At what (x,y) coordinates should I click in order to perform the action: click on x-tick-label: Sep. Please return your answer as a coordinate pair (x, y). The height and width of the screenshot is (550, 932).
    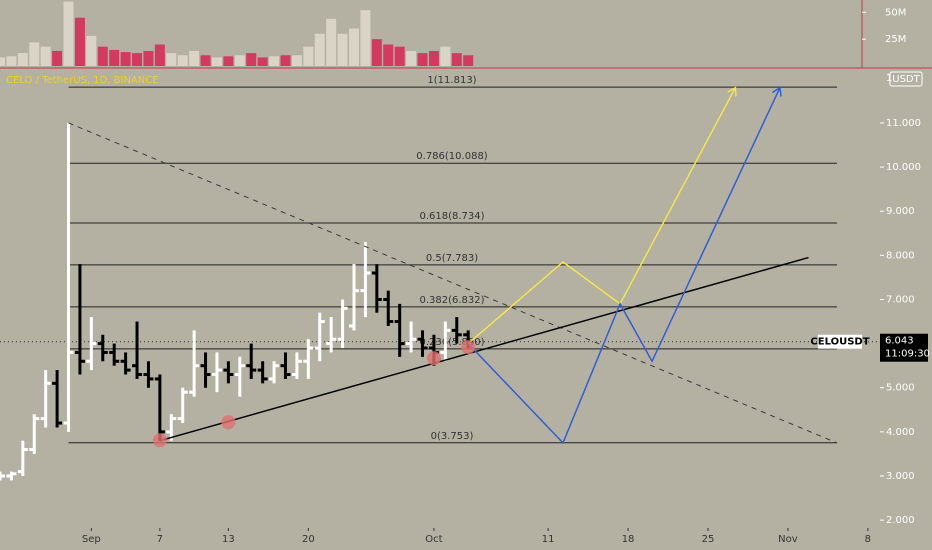
    Looking at the image, I should click on (91, 539).